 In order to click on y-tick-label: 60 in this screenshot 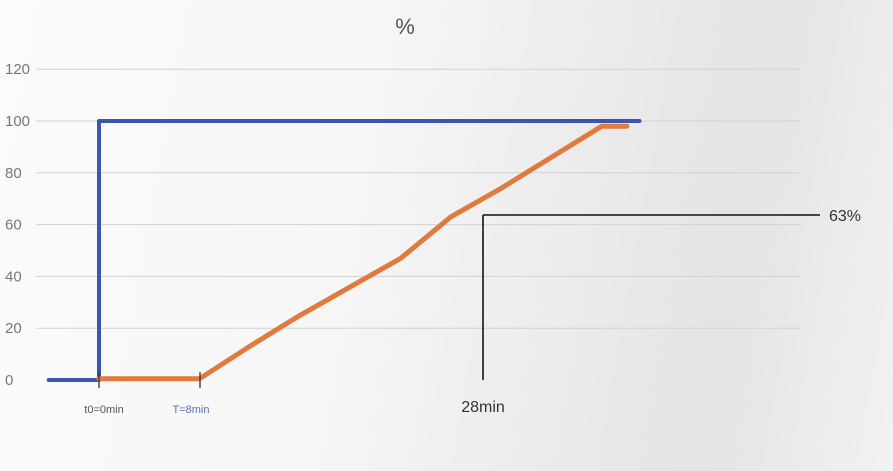, I will do `click(13, 225)`.